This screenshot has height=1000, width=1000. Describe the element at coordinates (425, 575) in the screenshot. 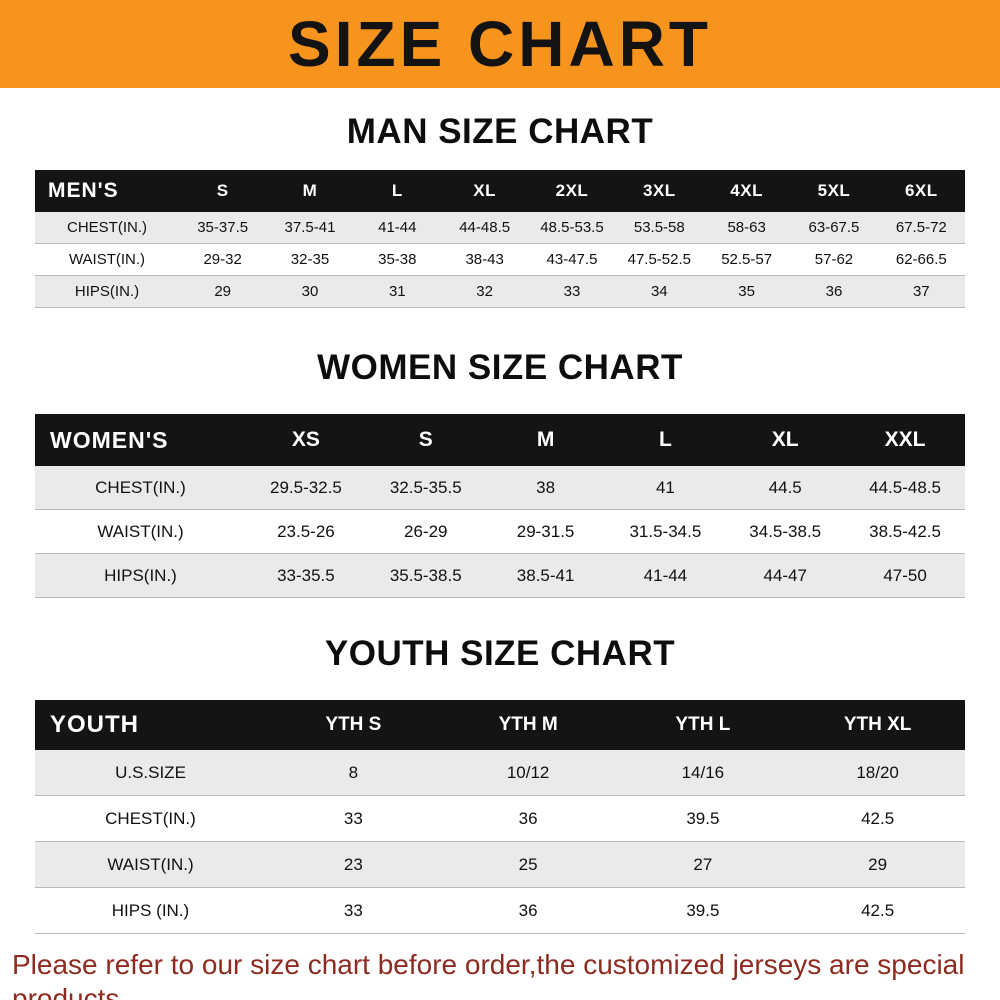

I see `size-value: 35.5-38.5` at that location.